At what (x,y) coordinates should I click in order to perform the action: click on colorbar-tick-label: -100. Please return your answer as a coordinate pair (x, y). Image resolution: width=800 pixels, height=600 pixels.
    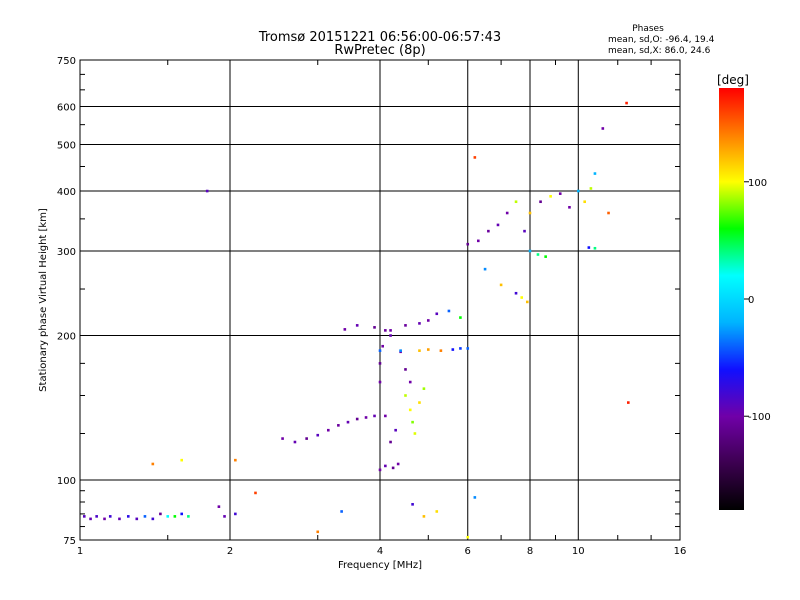
    Looking at the image, I should click on (759, 417).